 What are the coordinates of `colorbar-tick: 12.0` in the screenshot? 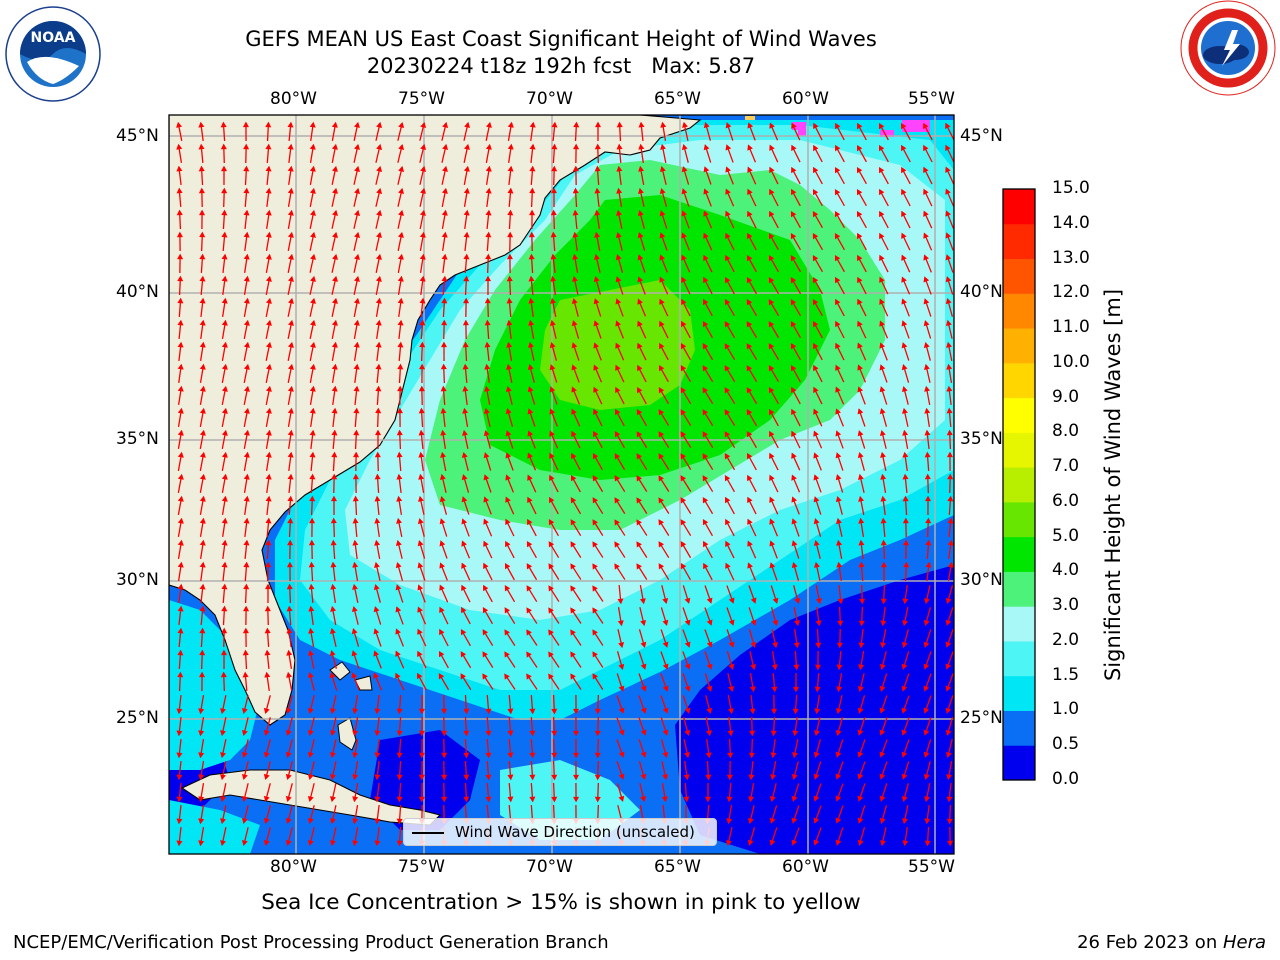 It's located at (1071, 292).